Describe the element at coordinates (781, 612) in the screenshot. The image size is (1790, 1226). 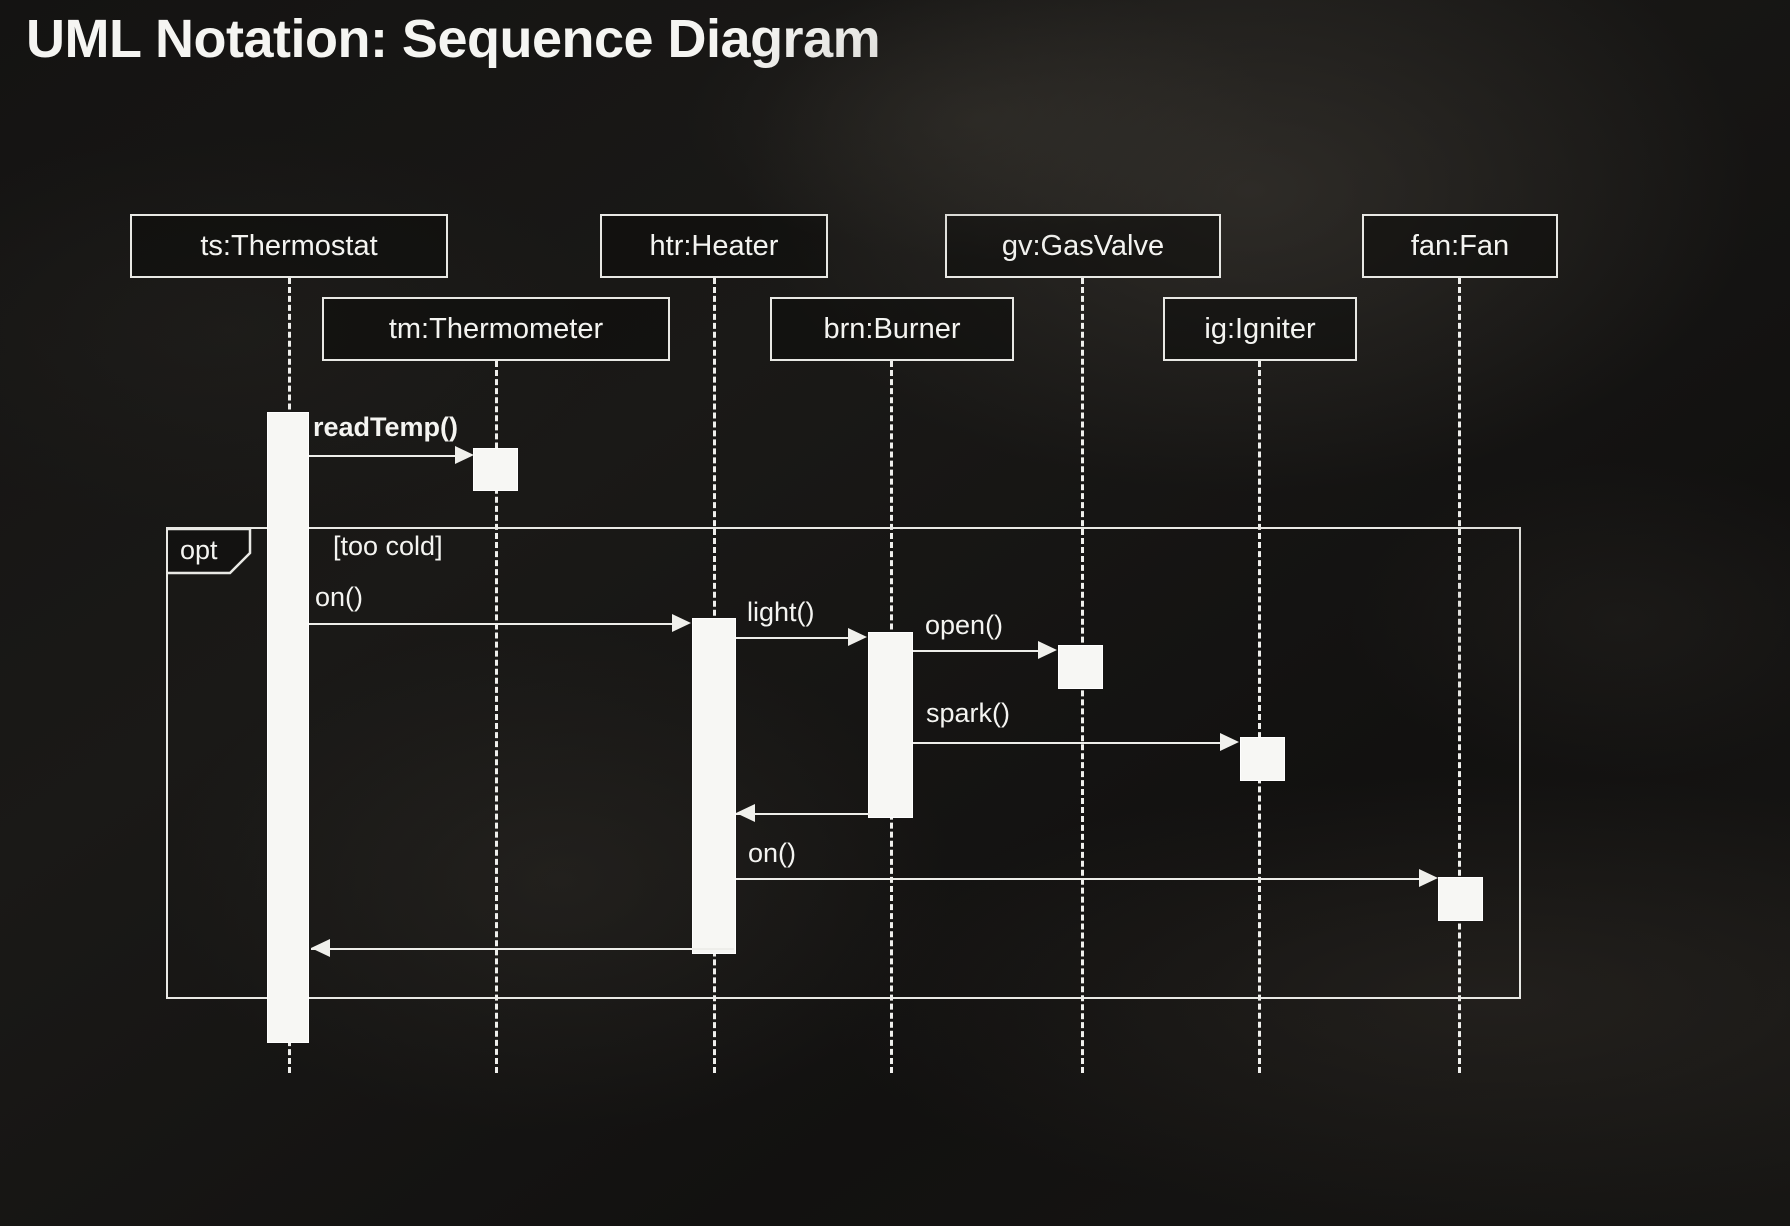
I see `message-label-light: light()` at that location.